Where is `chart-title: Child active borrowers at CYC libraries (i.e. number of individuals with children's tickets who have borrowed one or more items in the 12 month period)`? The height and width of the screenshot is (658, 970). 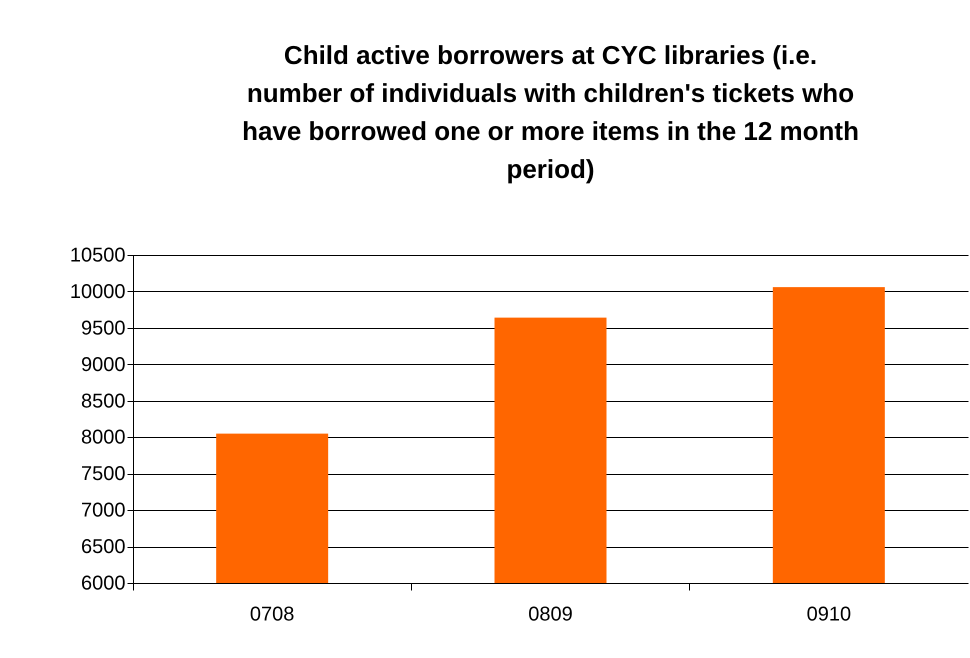
chart-title: Child active borrowers at CYC libraries (i.e. number of individuals with children's tickets who have borrowed one or more items in the 12 month period) is located at coordinates (550, 112).